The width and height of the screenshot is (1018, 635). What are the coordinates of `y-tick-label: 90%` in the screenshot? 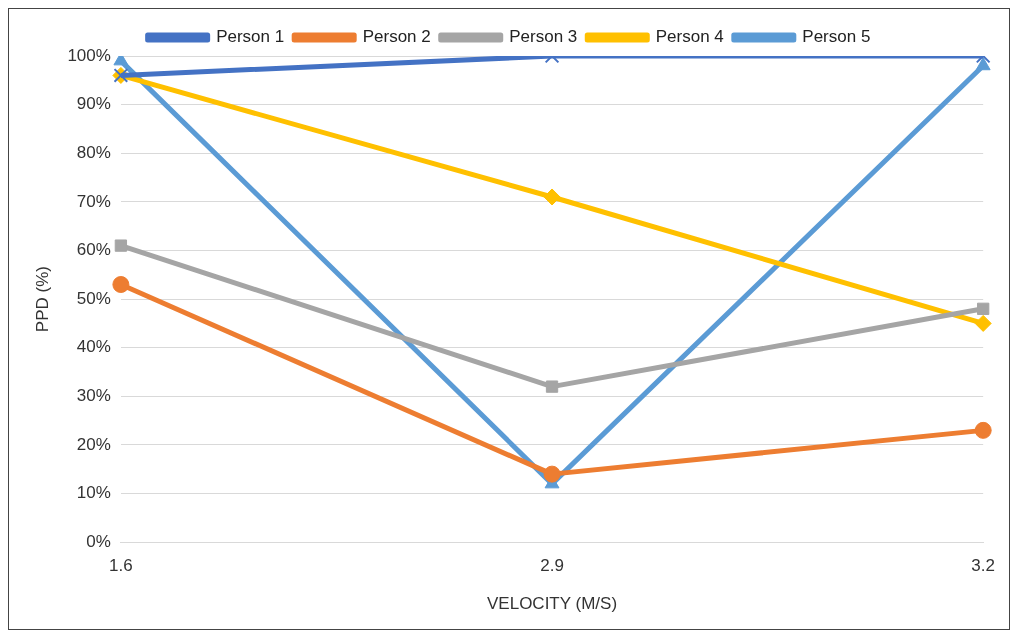 It's located at (93, 104).